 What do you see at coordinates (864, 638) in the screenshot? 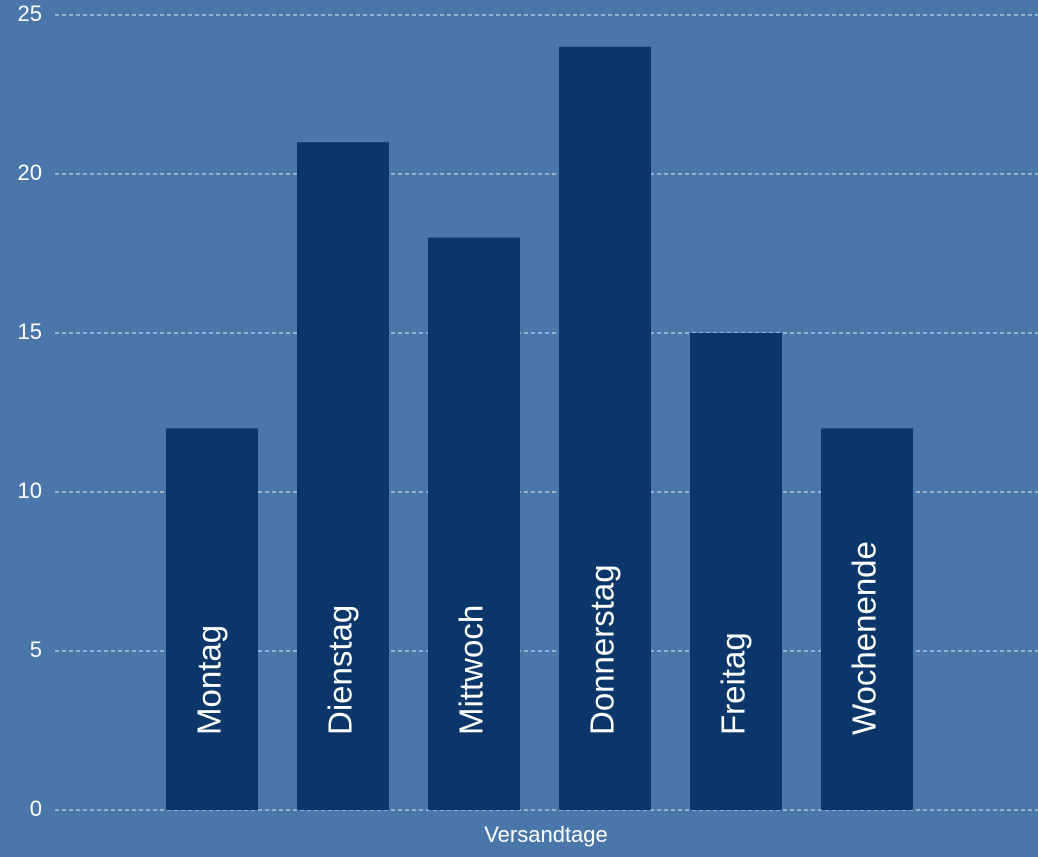
I see `category-label: Wochenende` at bounding box center [864, 638].